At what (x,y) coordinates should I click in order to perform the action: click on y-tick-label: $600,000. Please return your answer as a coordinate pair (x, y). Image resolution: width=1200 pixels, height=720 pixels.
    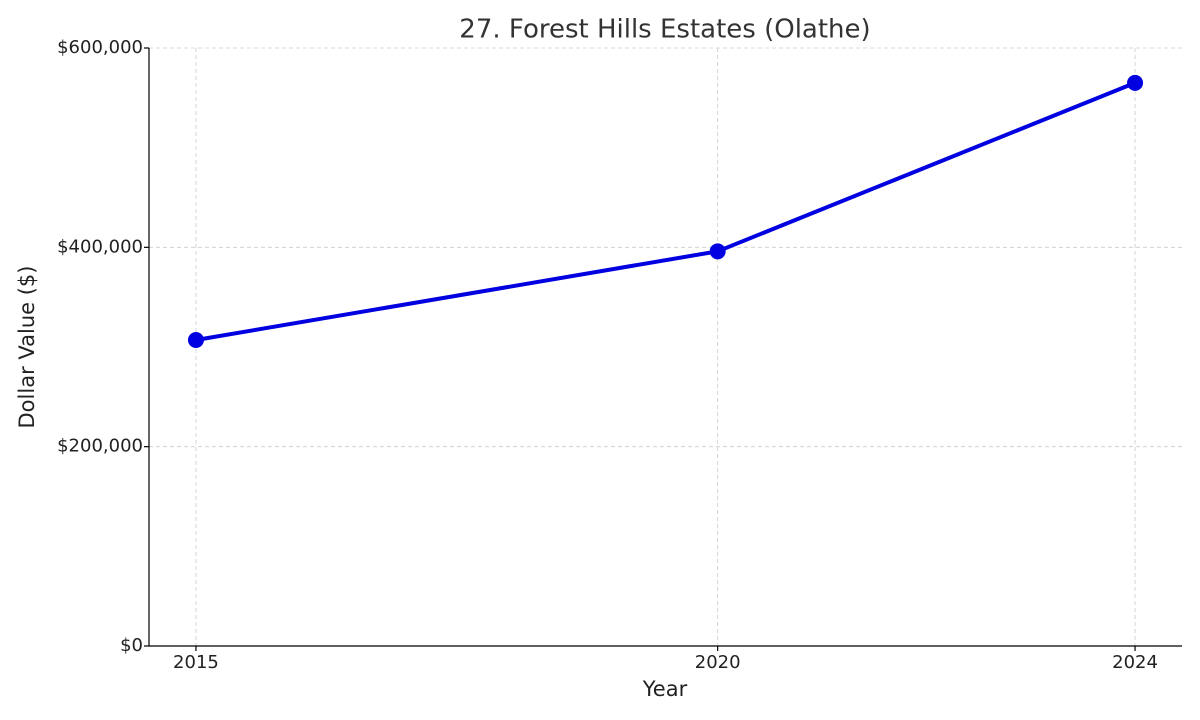
    Looking at the image, I should click on (100, 47).